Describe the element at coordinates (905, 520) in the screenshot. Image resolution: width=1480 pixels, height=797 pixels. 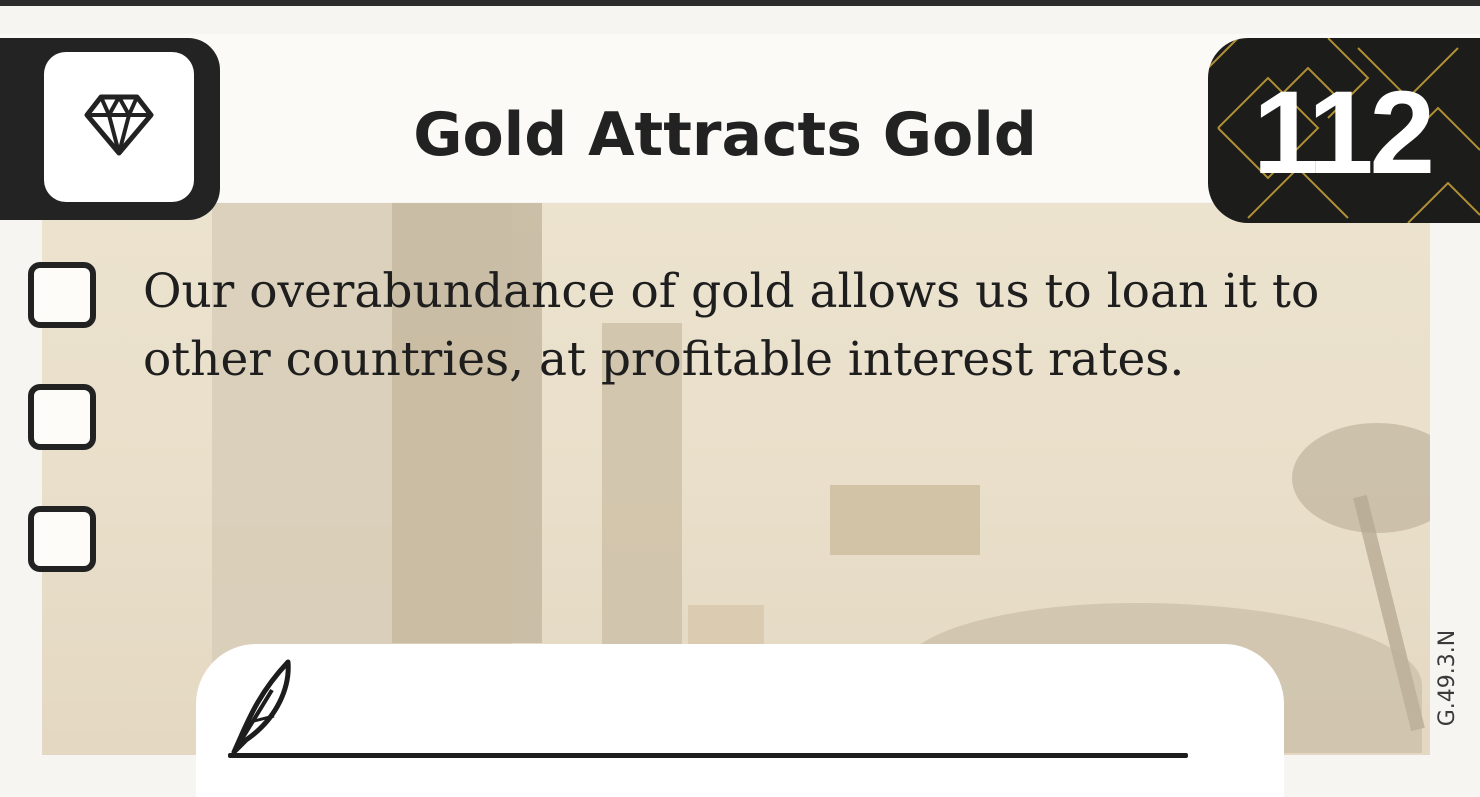
I see `art-window` at that location.